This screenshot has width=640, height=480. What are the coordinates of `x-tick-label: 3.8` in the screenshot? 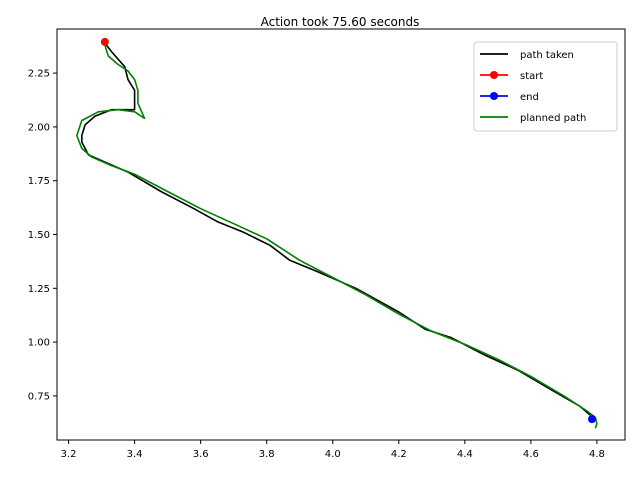 It's located at (267, 454).